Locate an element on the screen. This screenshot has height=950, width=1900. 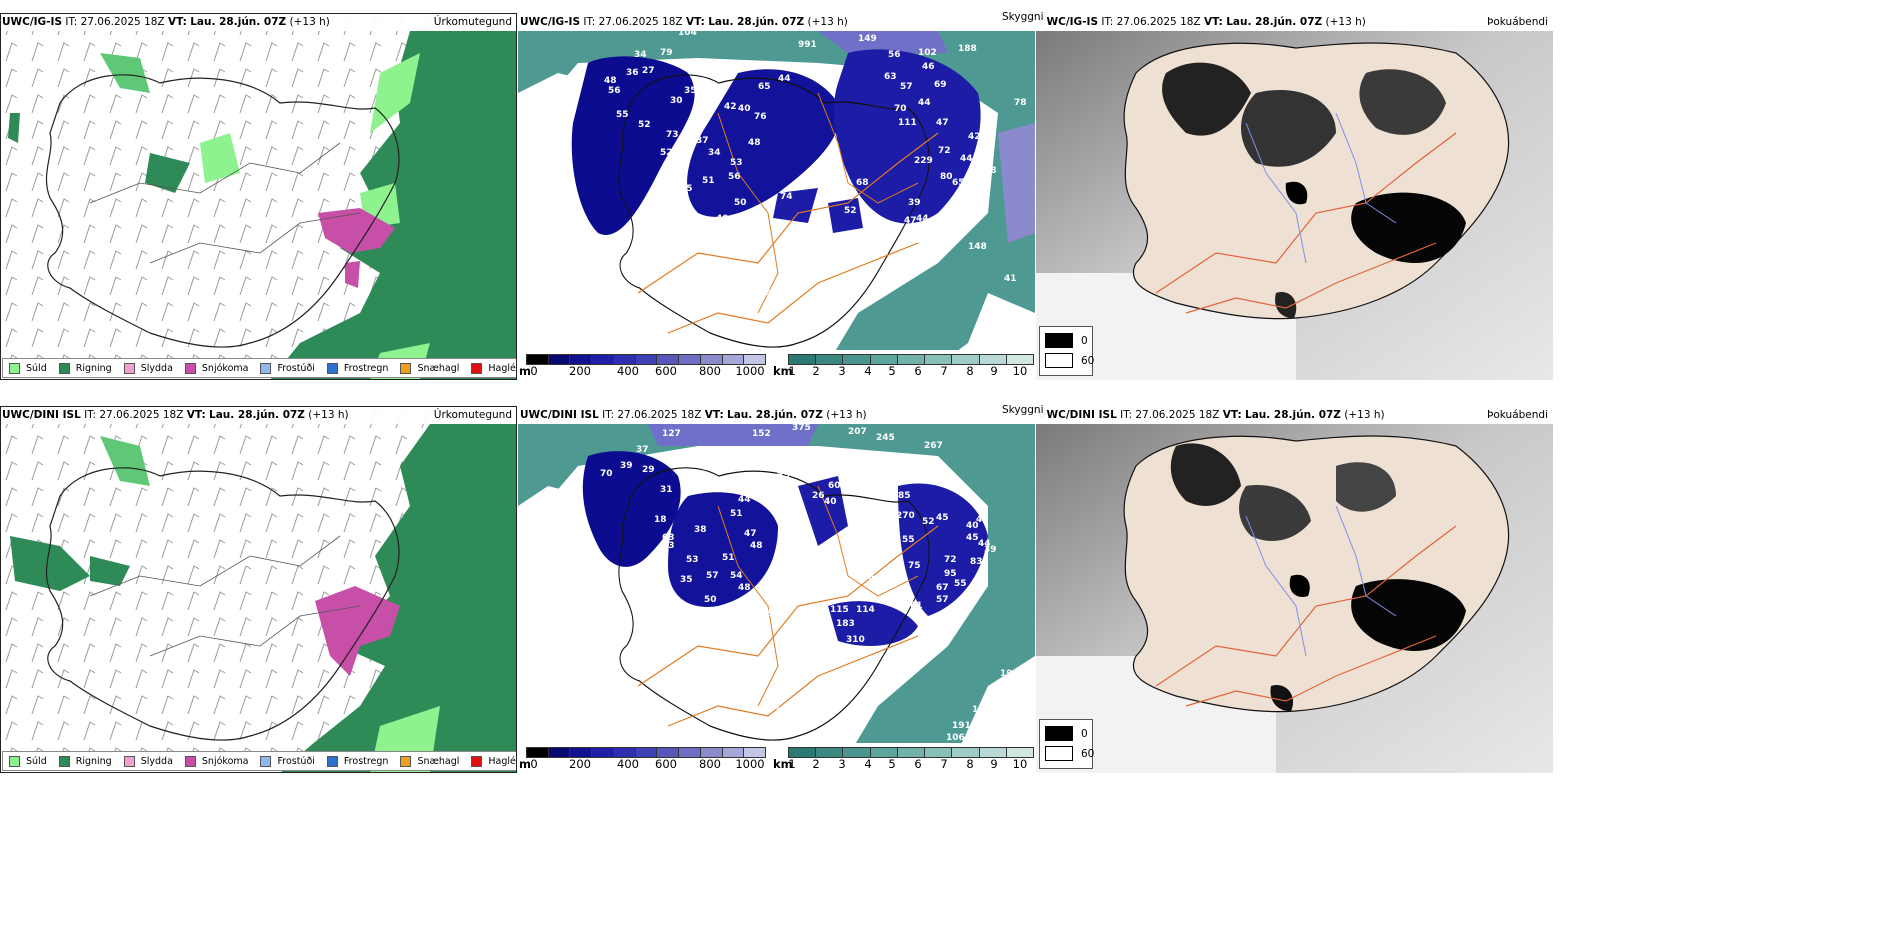
map-value-label: 229 is located at coordinates (923, 161).